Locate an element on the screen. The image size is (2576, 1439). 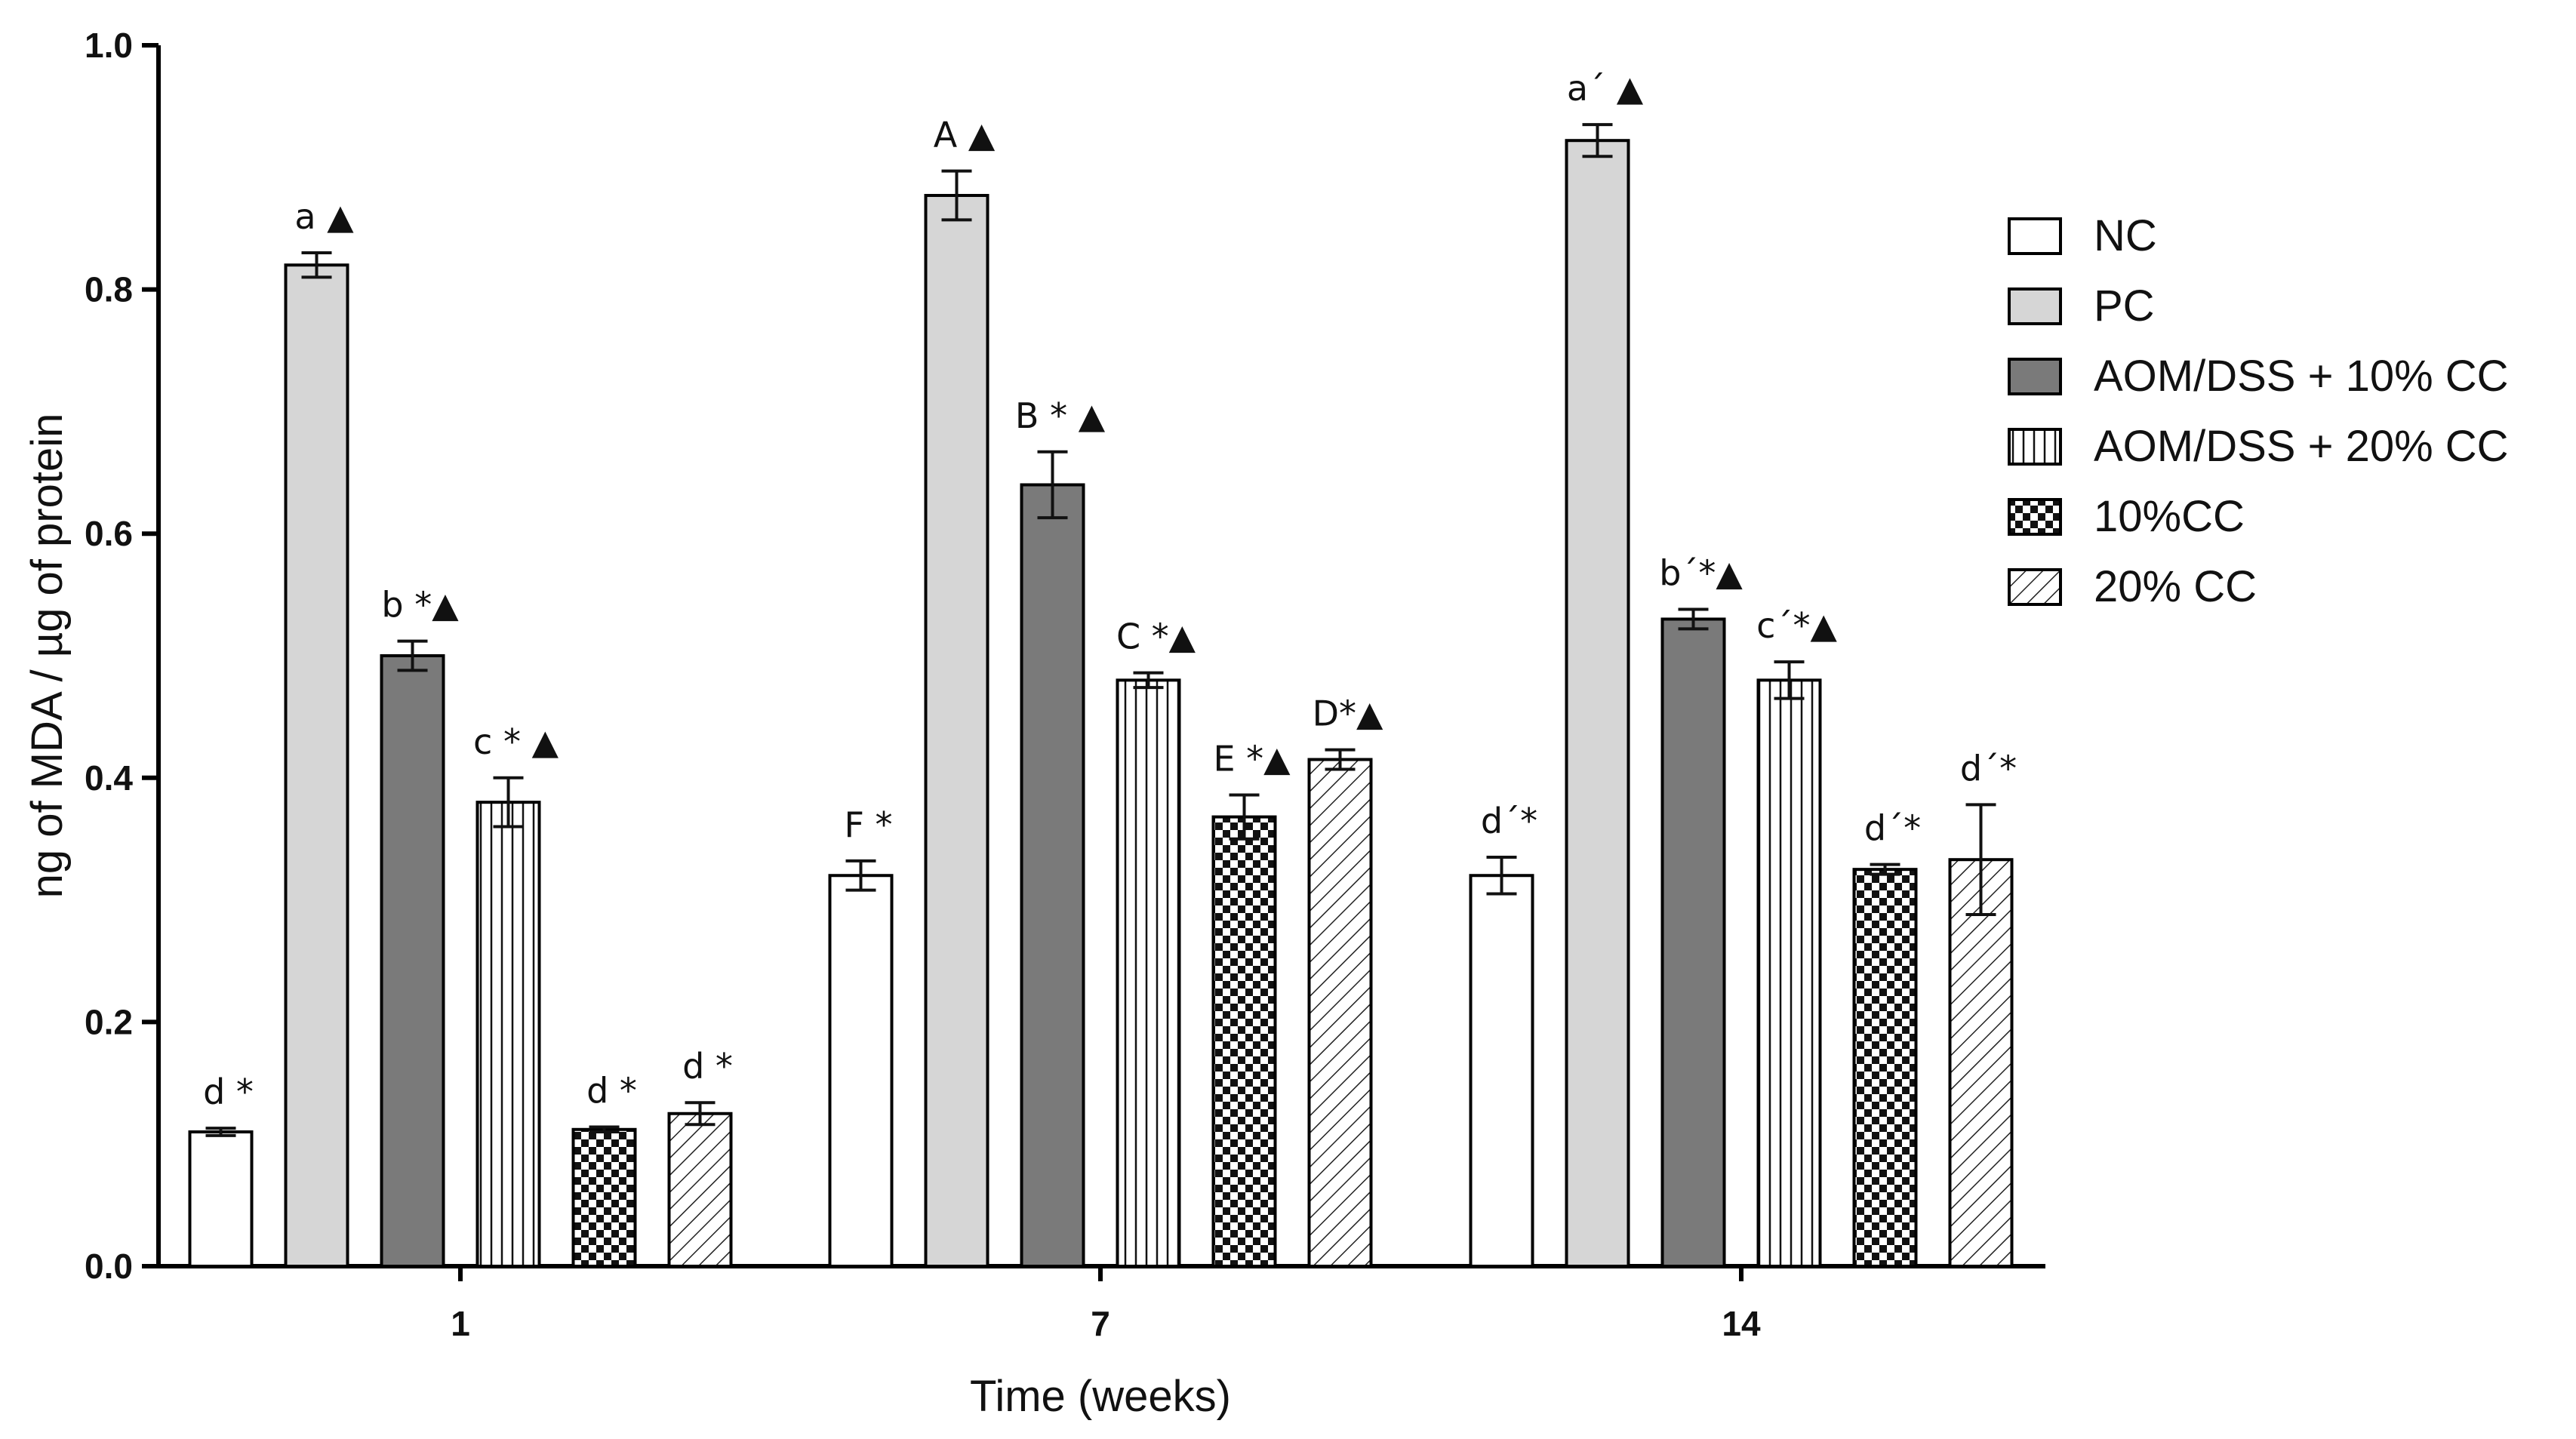
legend-label: 10%CC is located at coordinates (2169, 516).